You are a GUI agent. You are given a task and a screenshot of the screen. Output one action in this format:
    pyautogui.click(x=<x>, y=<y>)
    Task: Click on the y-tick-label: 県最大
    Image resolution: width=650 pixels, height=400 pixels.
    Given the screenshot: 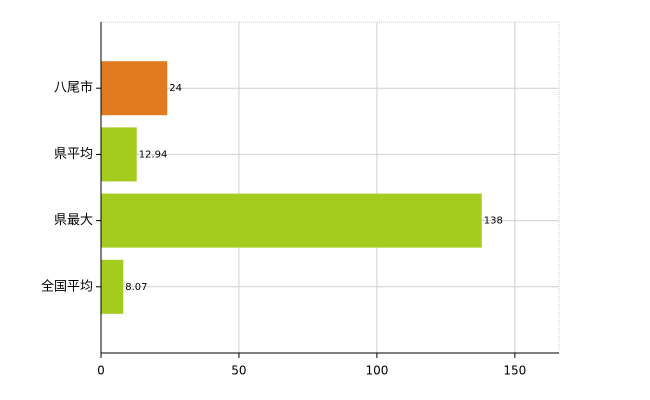 What is the action you would take?
    pyautogui.click(x=73, y=220)
    